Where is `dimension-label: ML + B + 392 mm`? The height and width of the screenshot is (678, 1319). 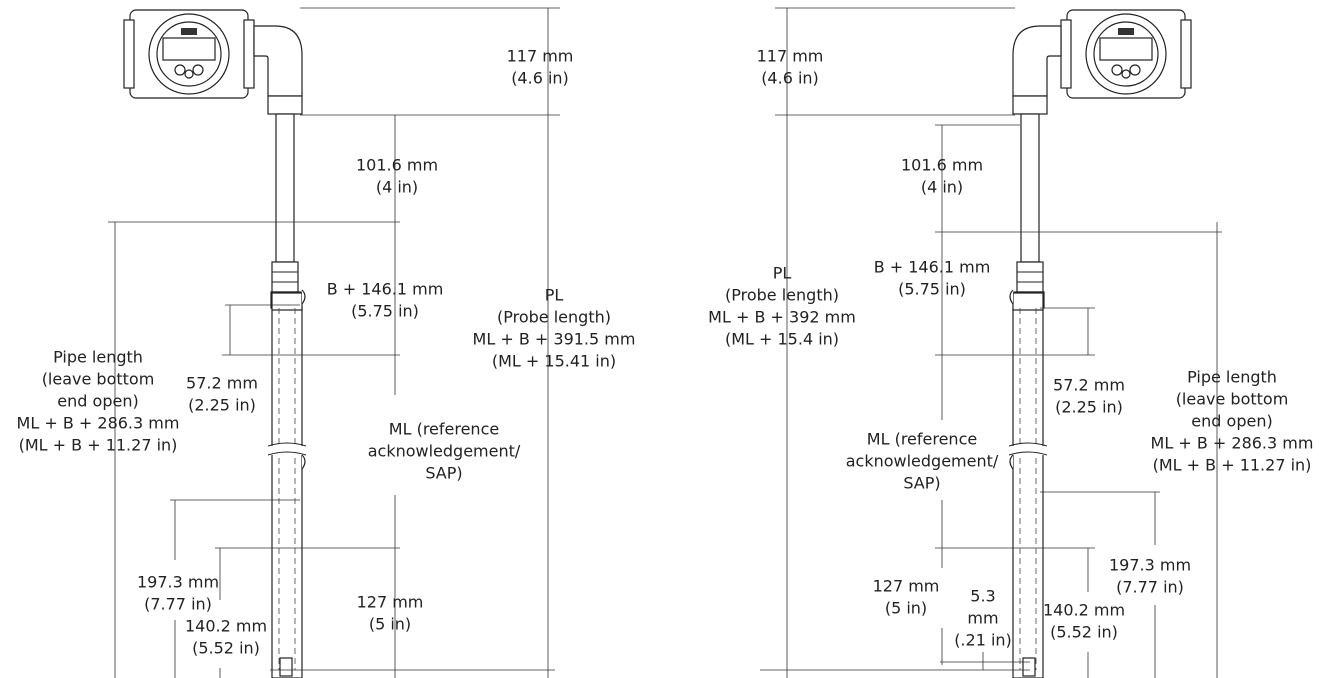 dimension-label: ML + B + 392 mm is located at coordinates (782, 317).